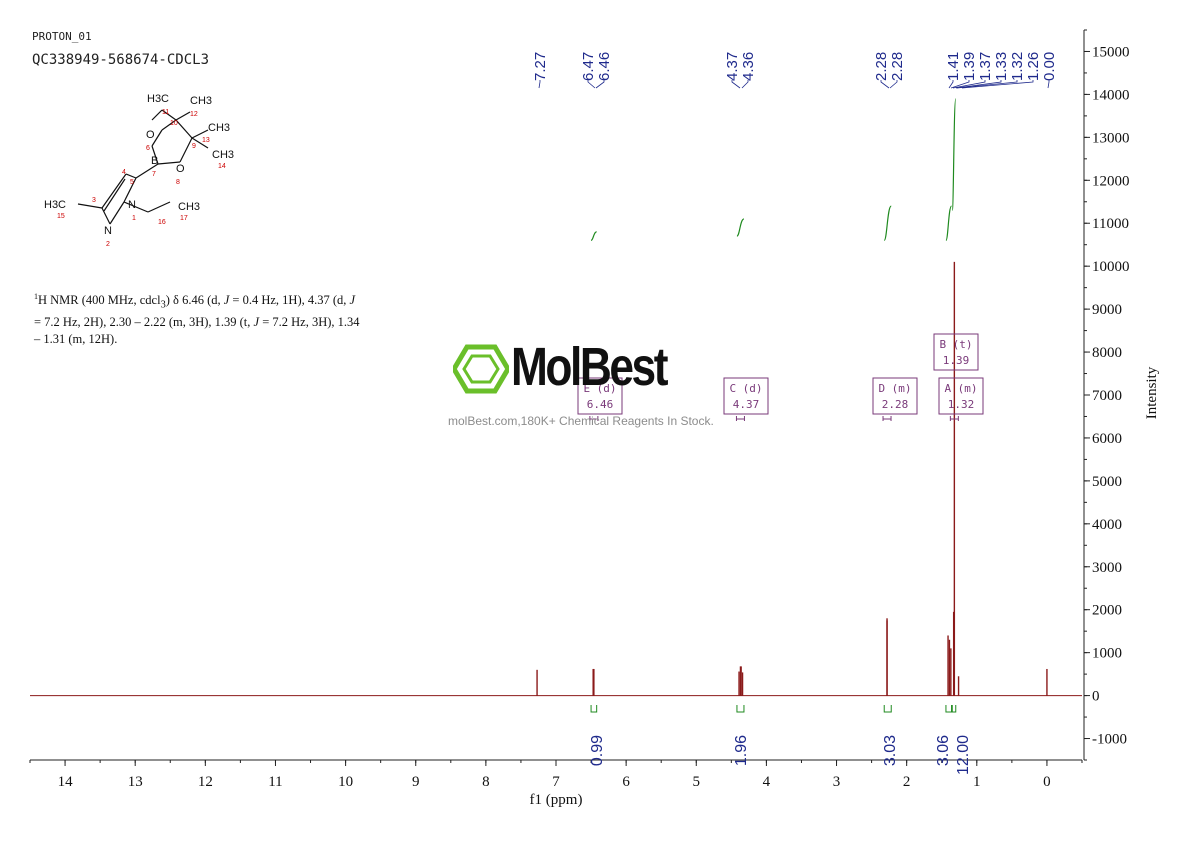  Describe the element at coordinates (1047, 782) in the screenshot. I see `x-tick-label: 0` at that location.